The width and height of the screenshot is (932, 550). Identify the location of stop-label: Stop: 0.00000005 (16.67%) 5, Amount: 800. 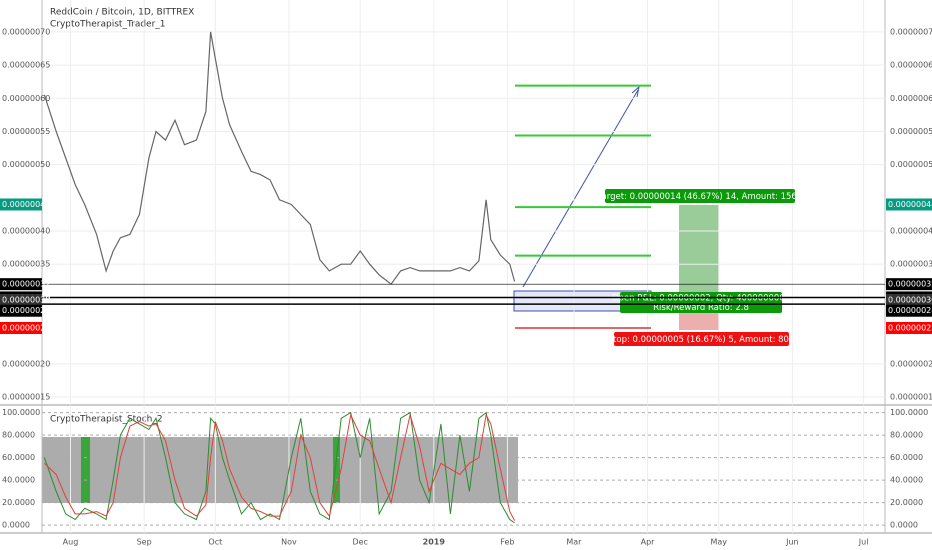
(701, 340).